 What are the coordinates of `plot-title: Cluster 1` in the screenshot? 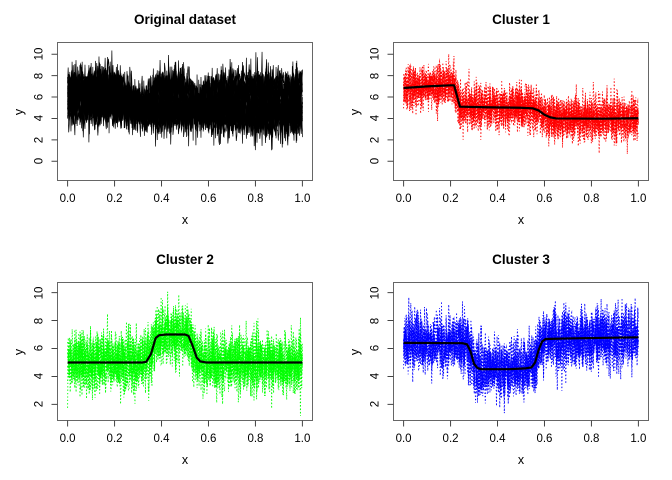 It's located at (521, 19).